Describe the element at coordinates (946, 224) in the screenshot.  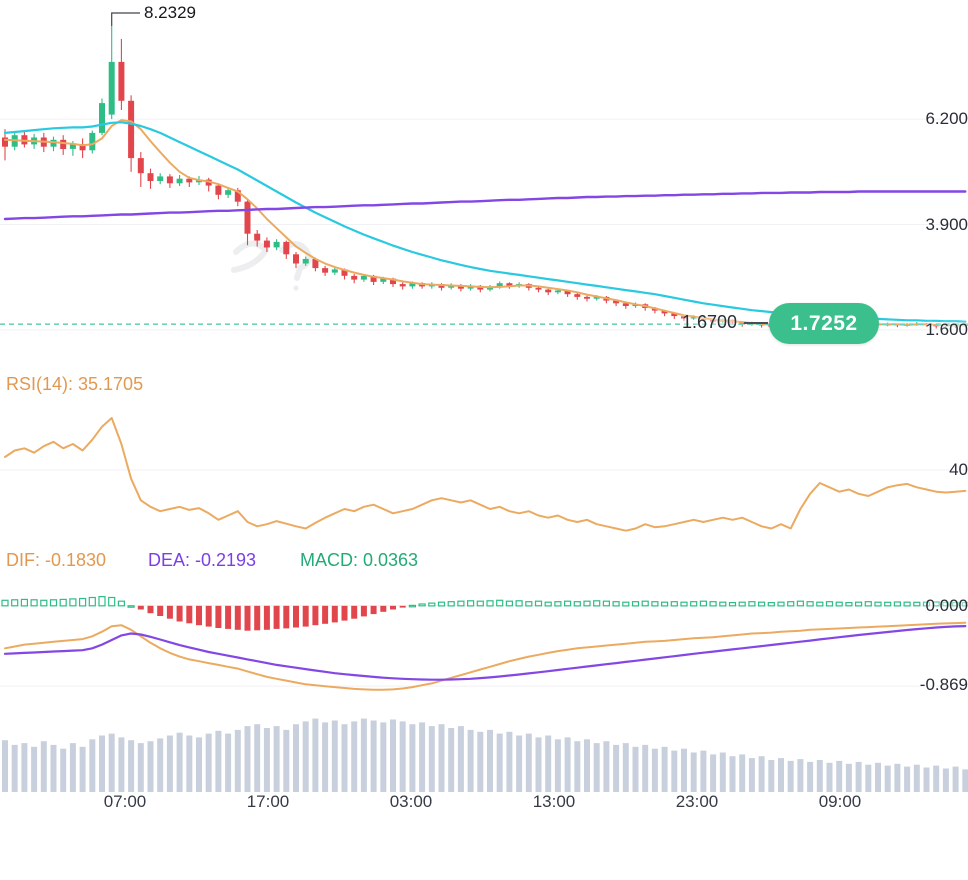
I see `price-axis-label-mid: 3.900` at that location.